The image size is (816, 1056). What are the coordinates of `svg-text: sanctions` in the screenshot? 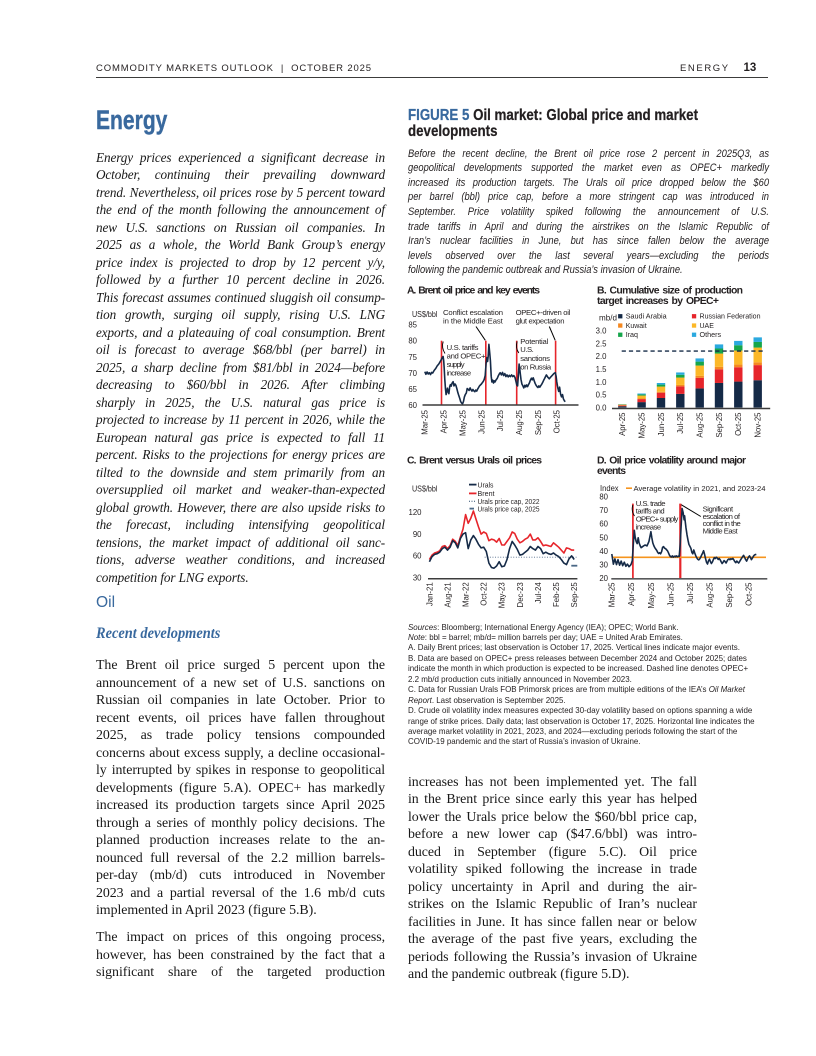 It's located at (535, 358).